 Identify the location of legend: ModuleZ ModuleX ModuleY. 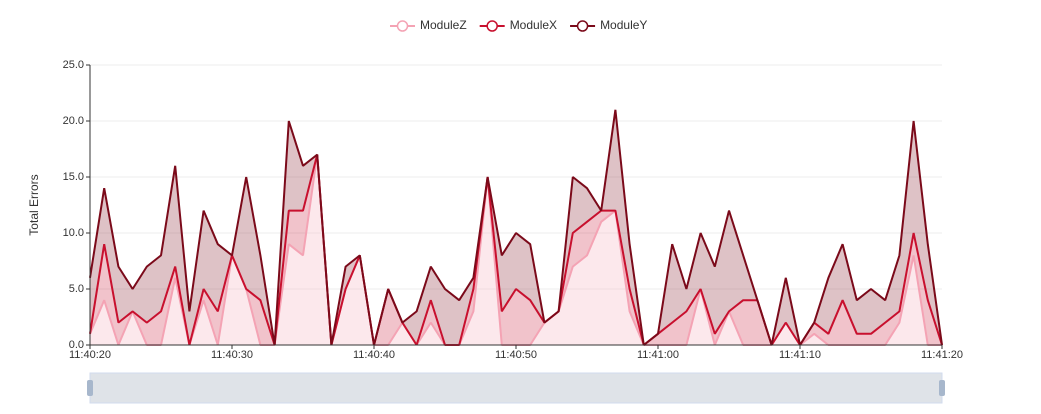
(518, 25).